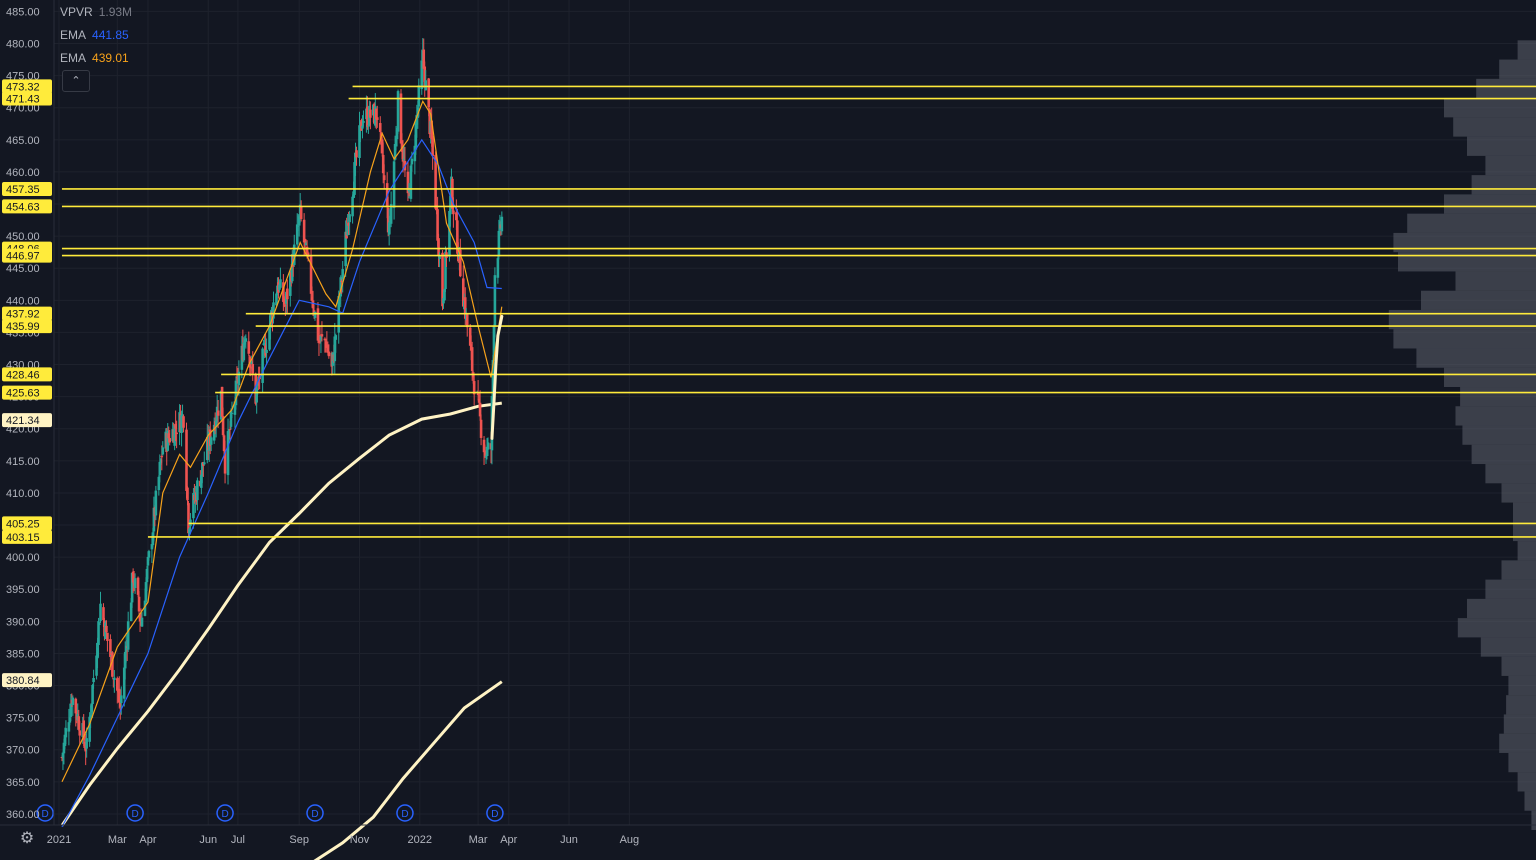 The height and width of the screenshot is (860, 1536). Describe the element at coordinates (497, 377) in the screenshot. I see `swoosh-annotation` at that location.